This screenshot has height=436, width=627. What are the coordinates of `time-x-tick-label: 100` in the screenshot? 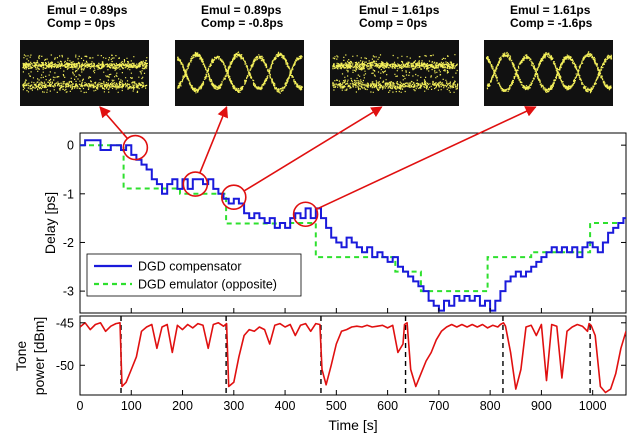 It's located at (131, 406).